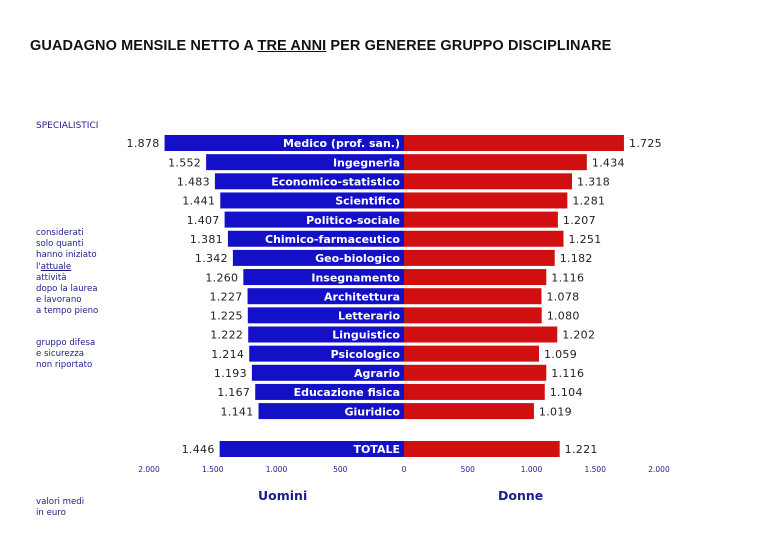 The image size is (767, 557). Describe the element at coordinates (376, 449) in the screenshot. I see `category-label: TOTALE` at that location.